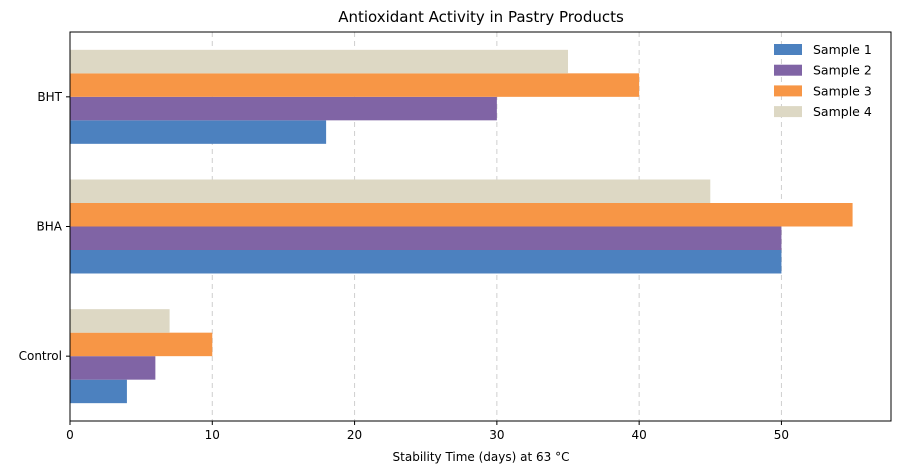 The width and height of the screenshot is (902, 475). Describe the element at coordinates (50, 227) in the screenshot. I see `y-tick-label-bha: BHA` at that location.